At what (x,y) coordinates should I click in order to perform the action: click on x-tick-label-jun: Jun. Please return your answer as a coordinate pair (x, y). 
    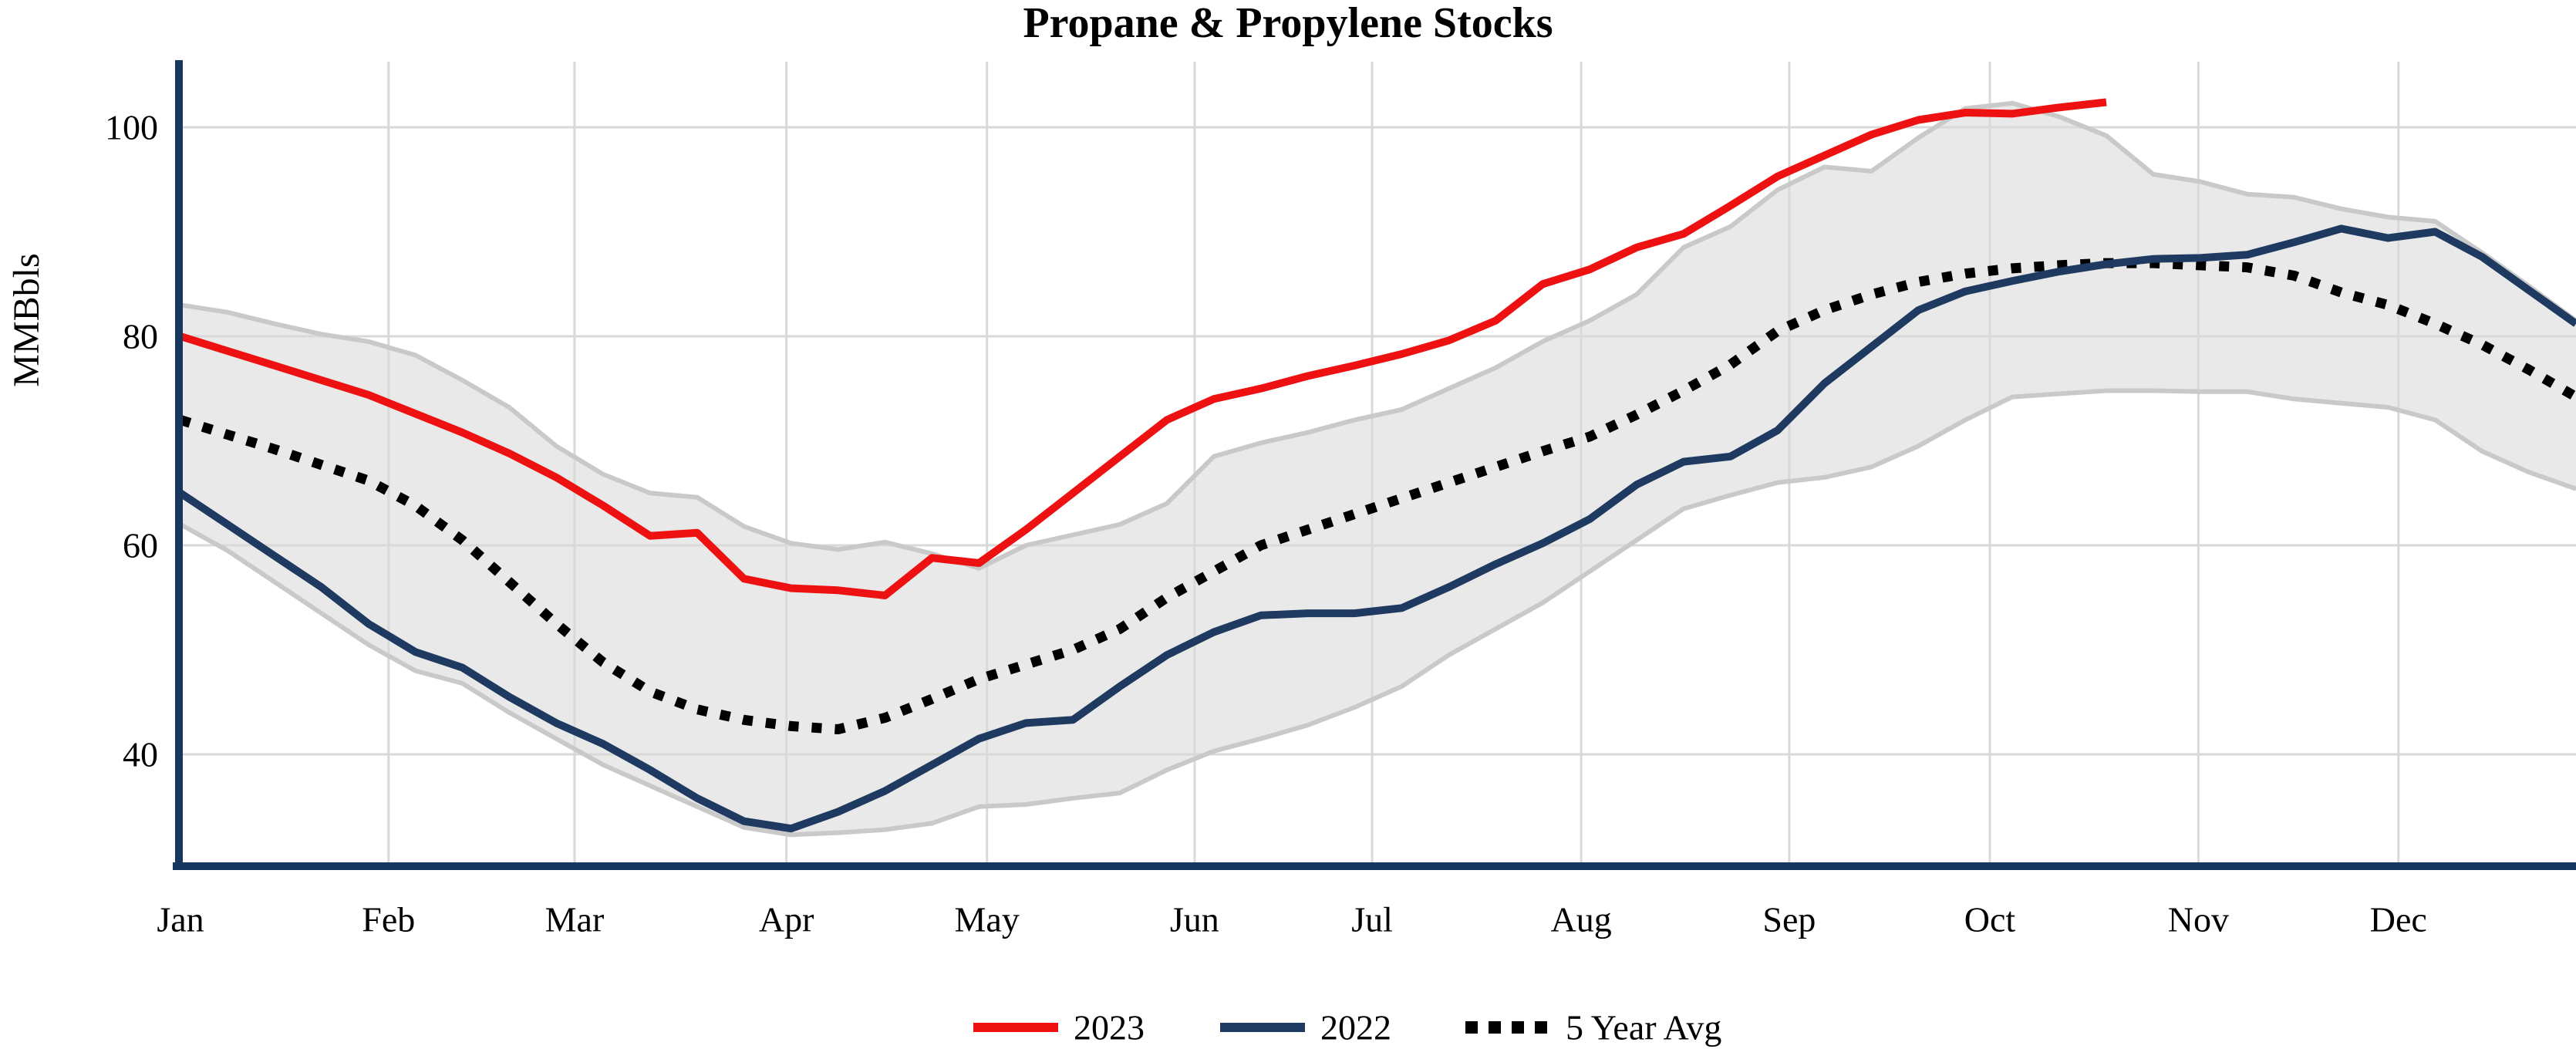
    Looking at the image, I should click on (1194, 920).